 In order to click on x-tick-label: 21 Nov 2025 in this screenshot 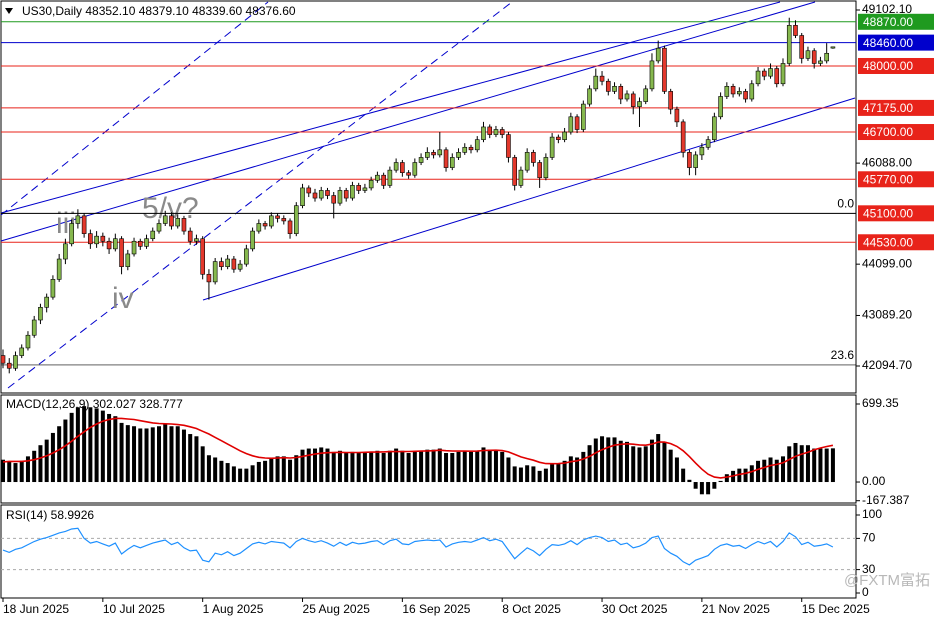, I will do `click(736, 609)`.